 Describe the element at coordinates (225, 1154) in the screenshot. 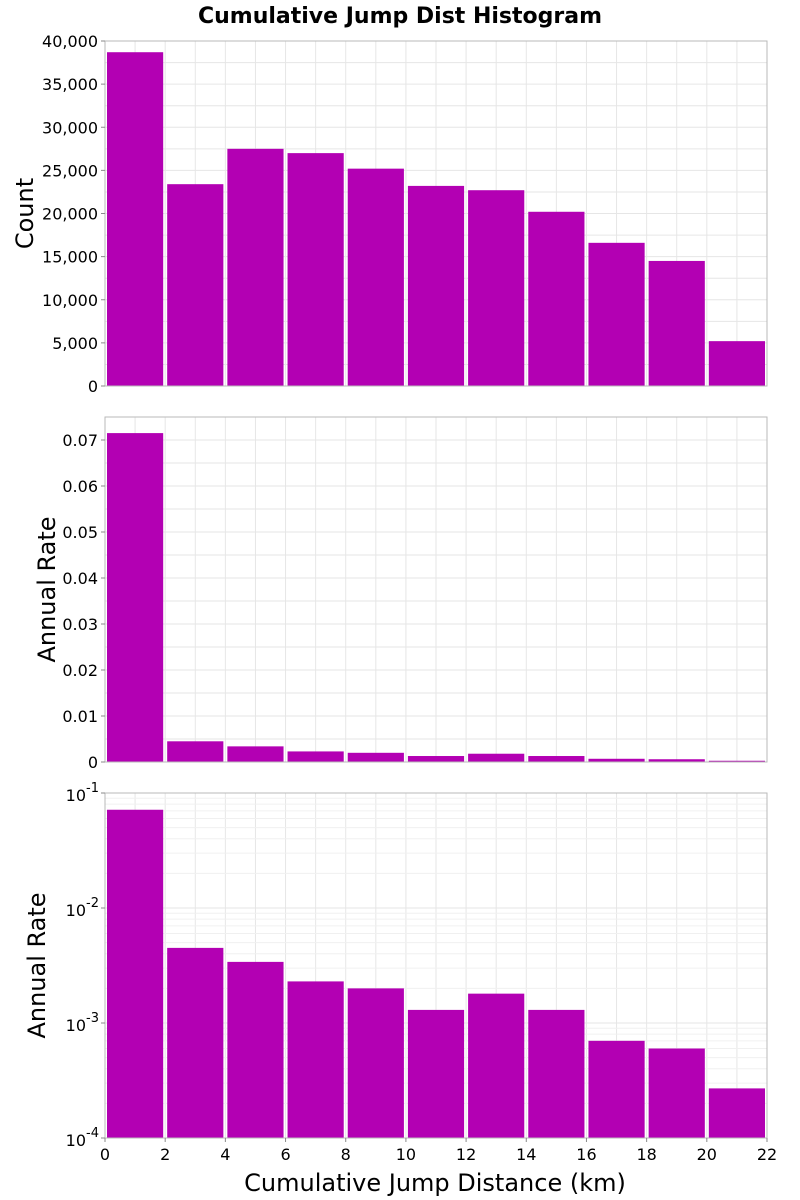

I see `x-tick-label: 4` at that location.